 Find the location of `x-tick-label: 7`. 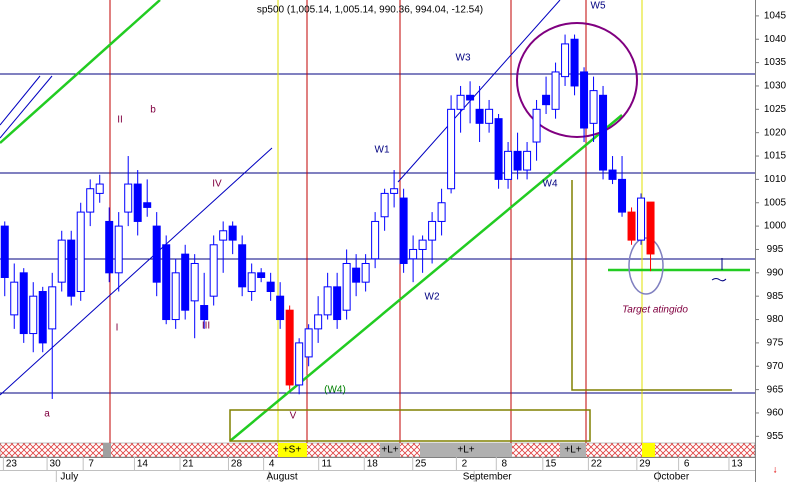

x-tick-label: 7 is located at coordinates (91, 464).